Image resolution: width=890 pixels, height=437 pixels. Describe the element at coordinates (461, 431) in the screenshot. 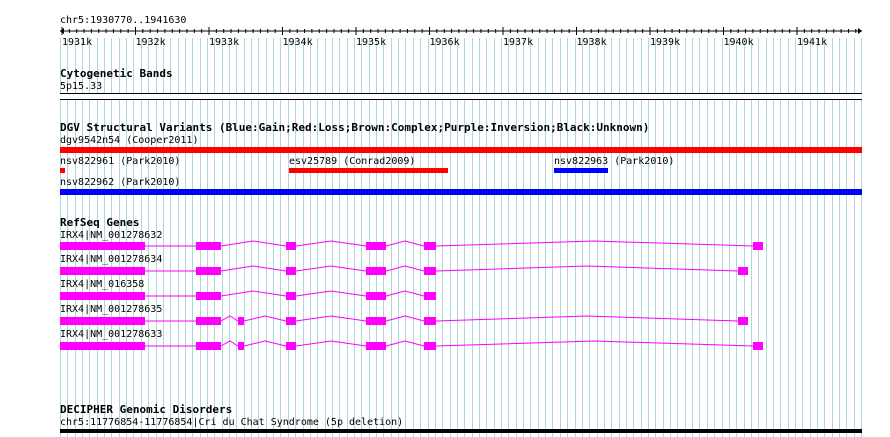

I see `decipher-feature` at that location.